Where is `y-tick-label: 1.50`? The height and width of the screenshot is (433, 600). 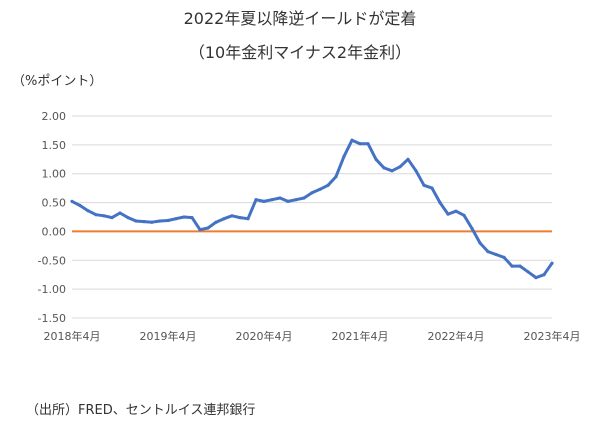
y-tick-label: 1.50 is located at coordinates (54, 145).